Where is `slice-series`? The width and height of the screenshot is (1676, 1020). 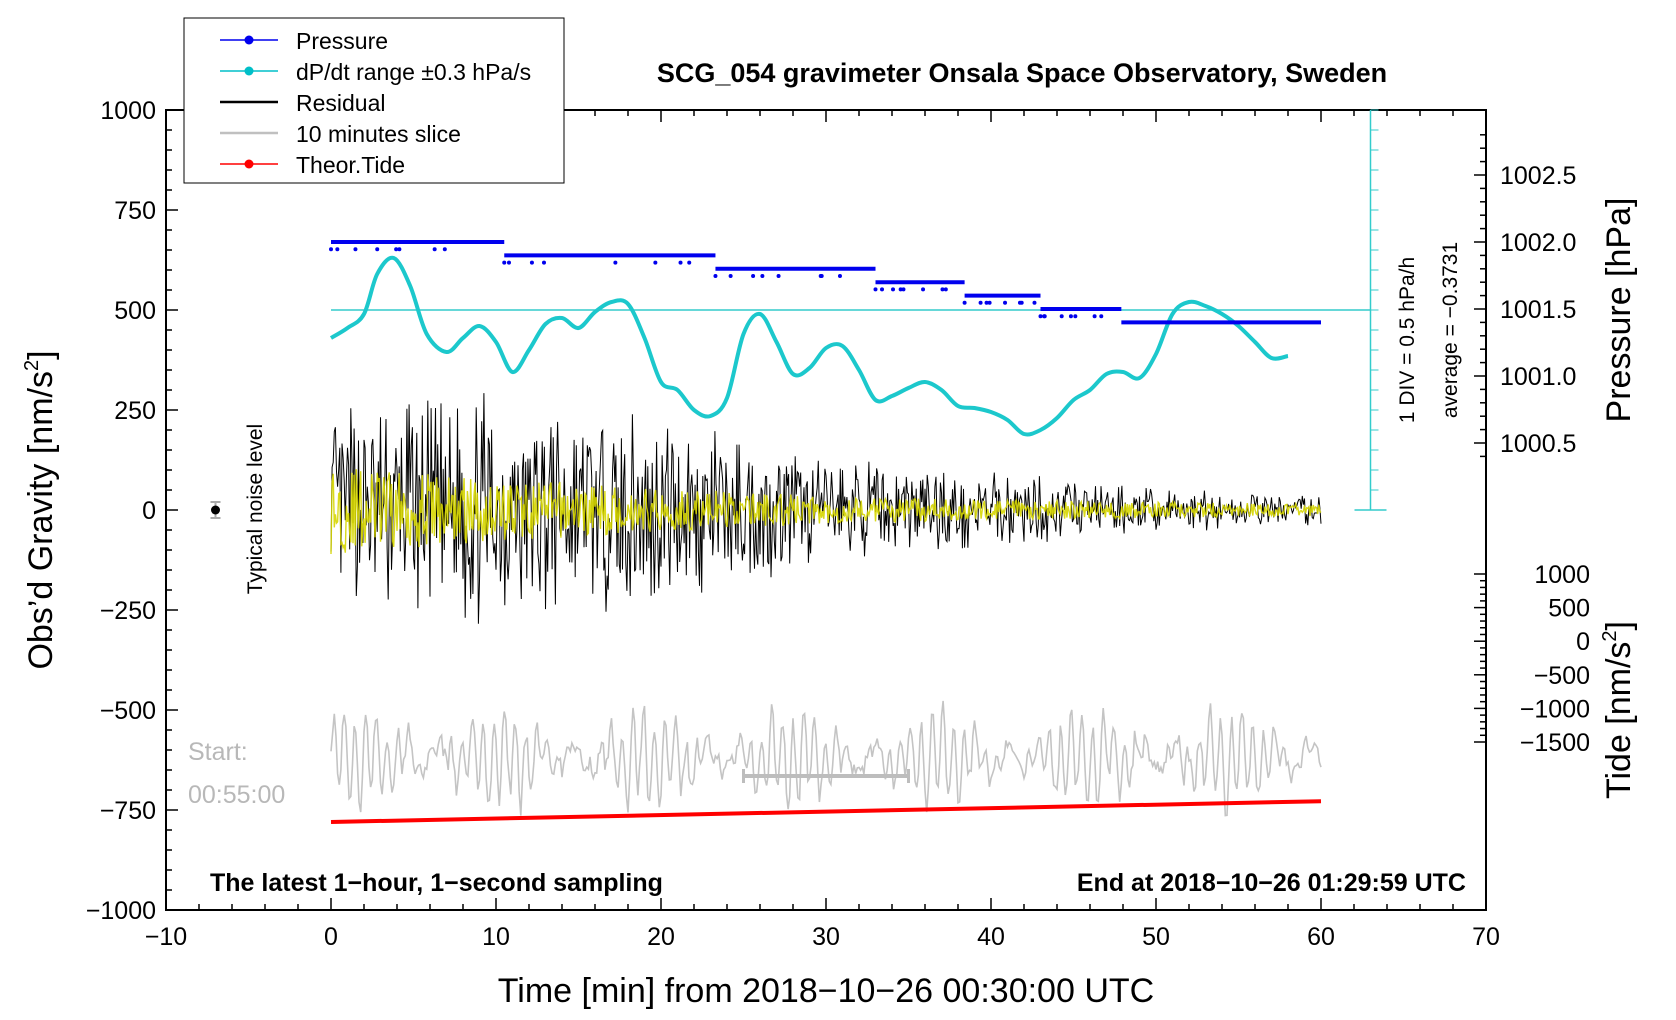
slice-series is located at coordinates (826, 758).